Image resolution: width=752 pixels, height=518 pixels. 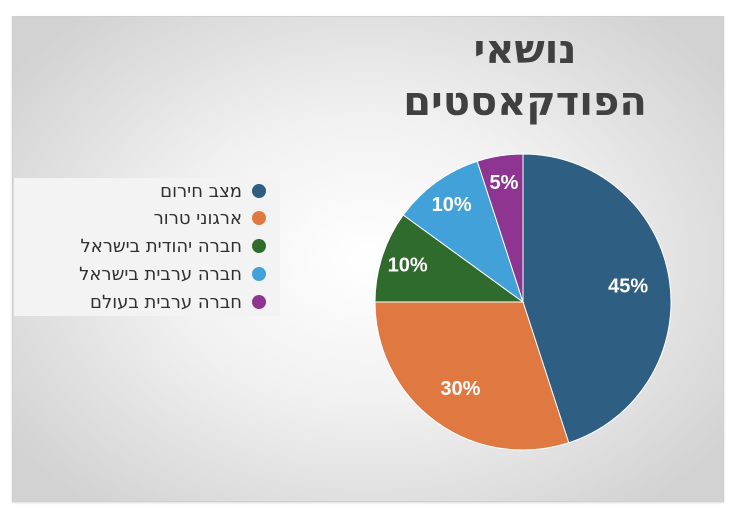 I want to click on chart-title: נושאי הפודקאסטים, so click(x=525, y=76).